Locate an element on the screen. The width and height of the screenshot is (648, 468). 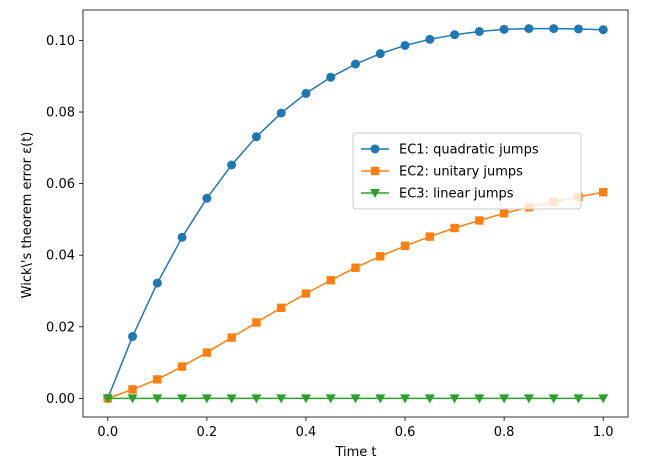
legend-label: EC3: linear jumps is located at coordinates (456, 194).